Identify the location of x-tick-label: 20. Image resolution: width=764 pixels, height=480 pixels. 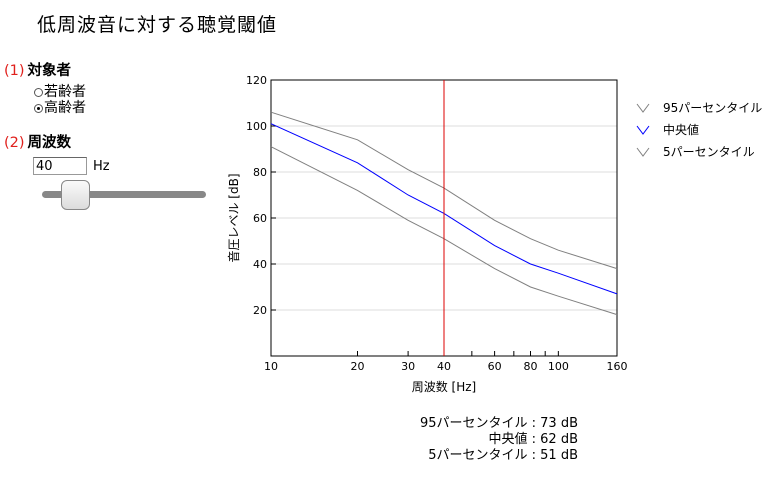
(358, 366).